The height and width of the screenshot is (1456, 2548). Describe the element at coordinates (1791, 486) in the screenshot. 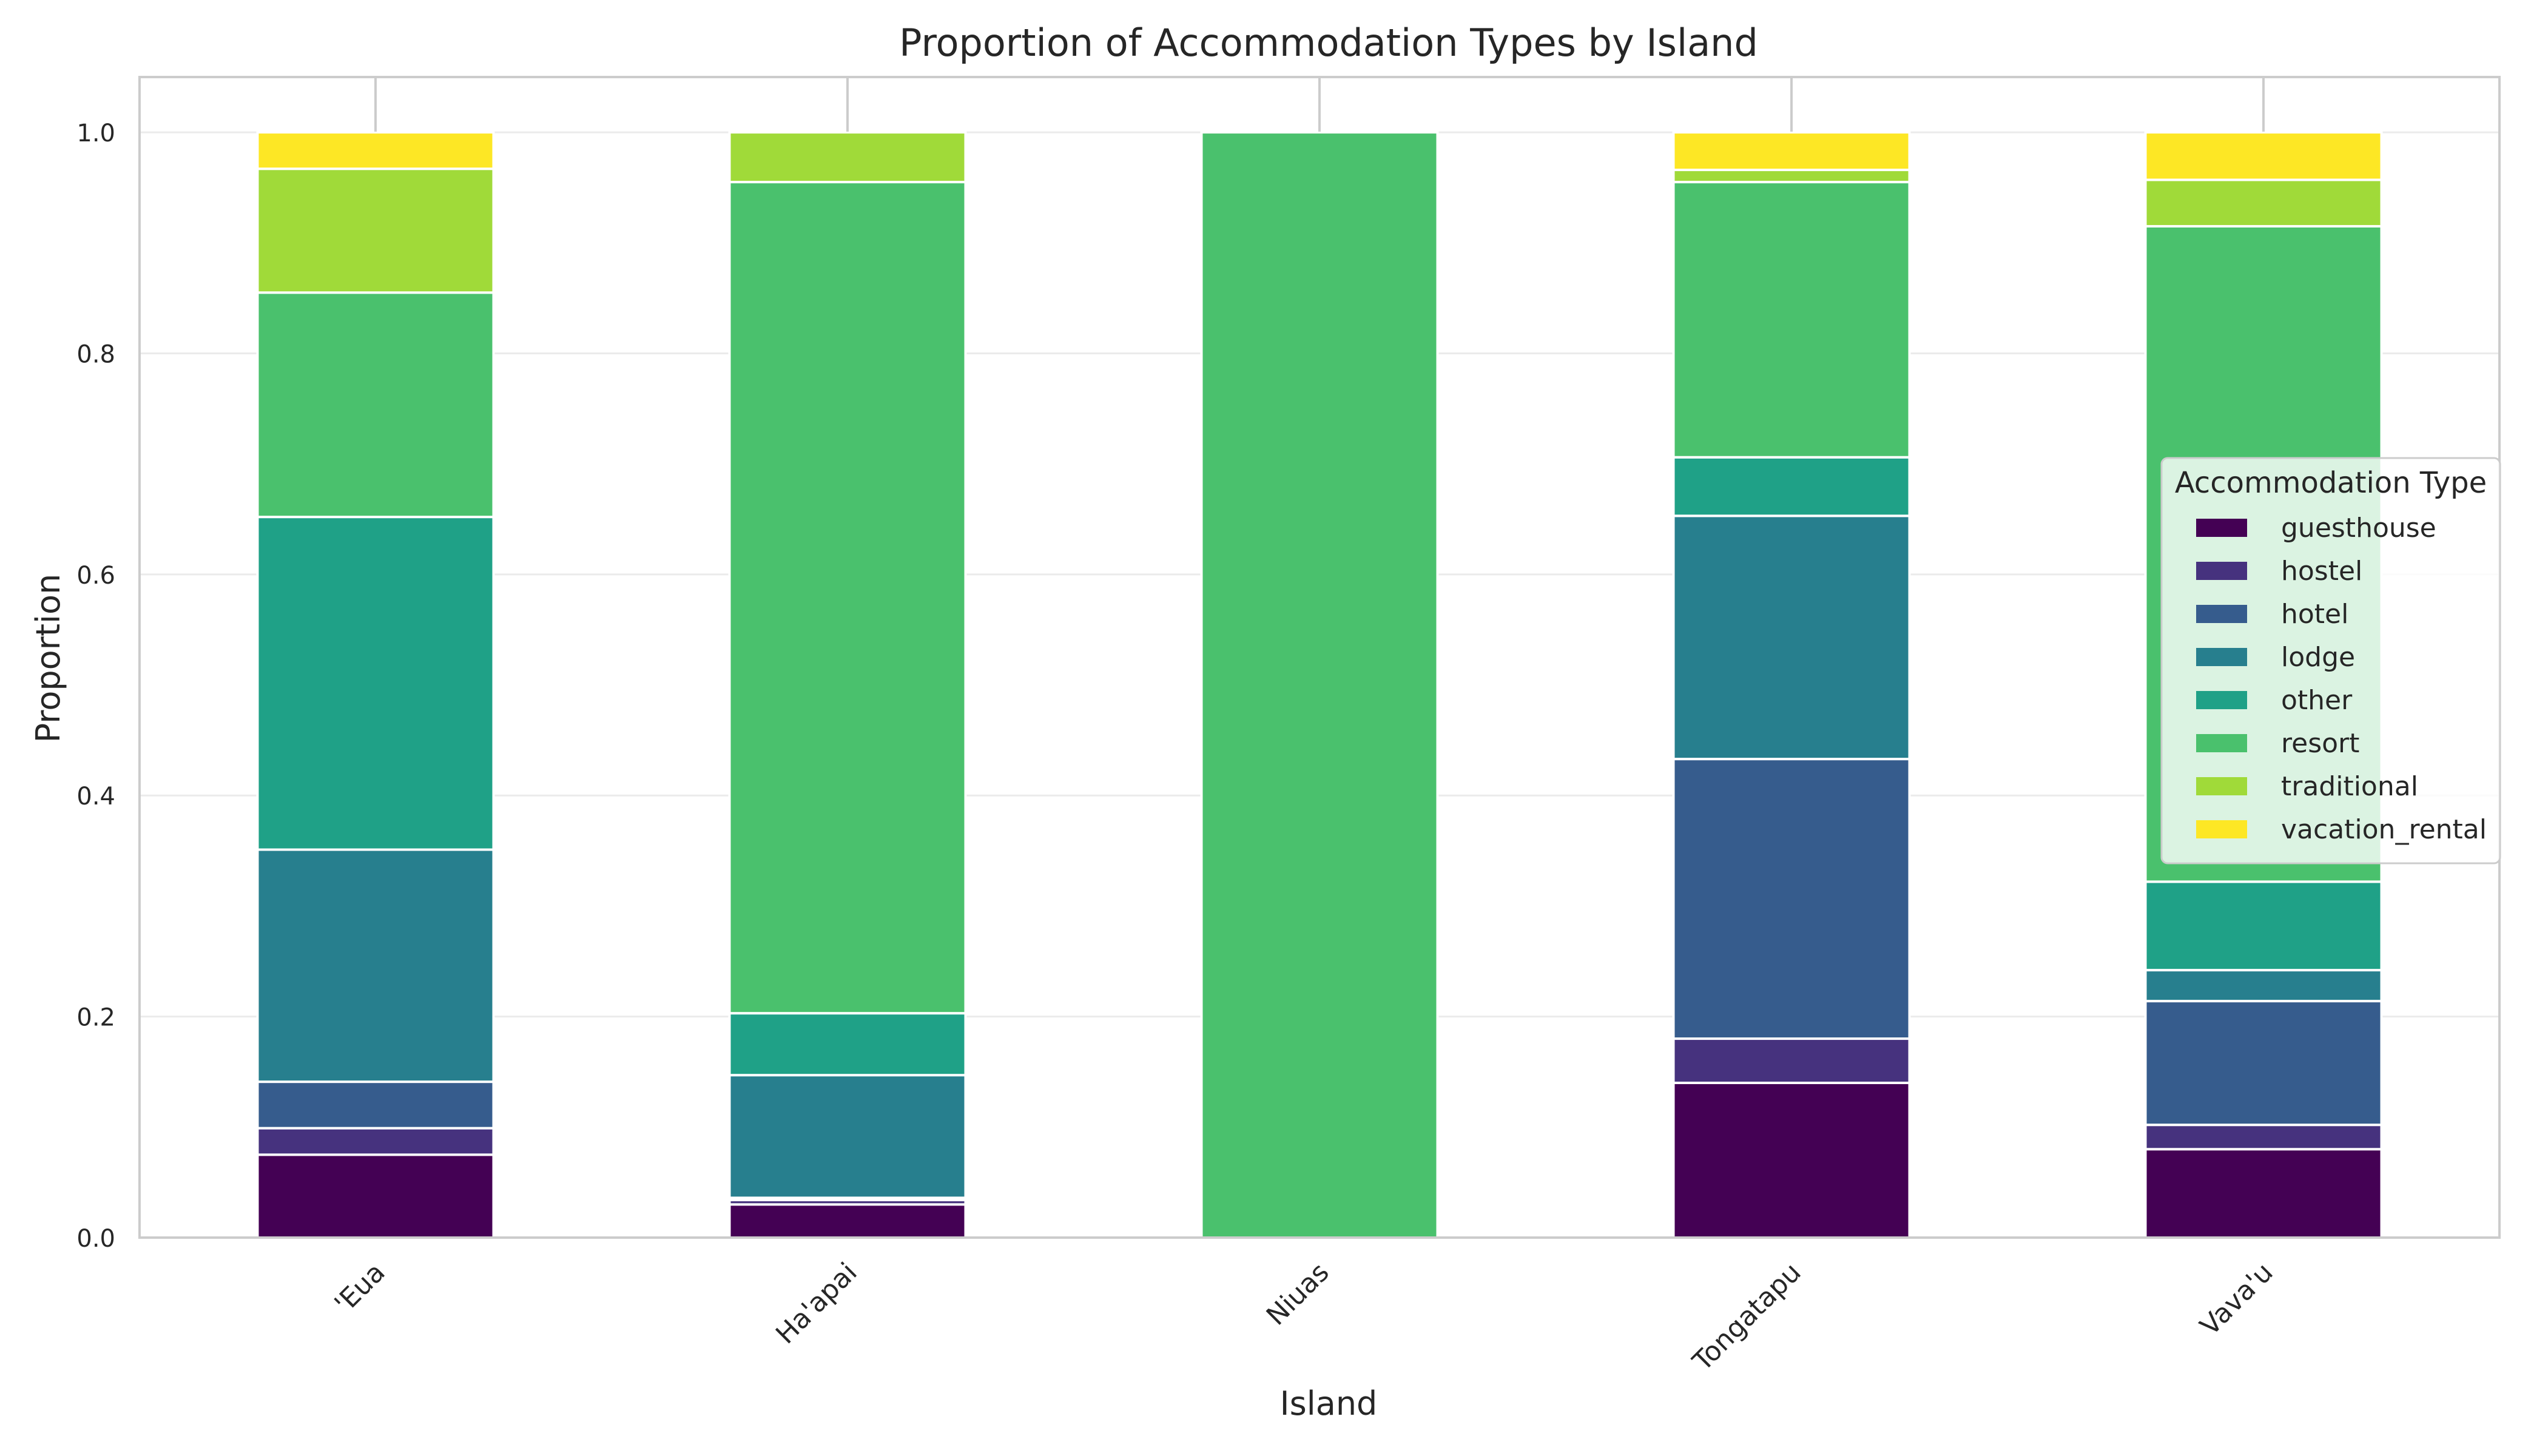

I see `bar-segment-other-tongatapu` at that location.